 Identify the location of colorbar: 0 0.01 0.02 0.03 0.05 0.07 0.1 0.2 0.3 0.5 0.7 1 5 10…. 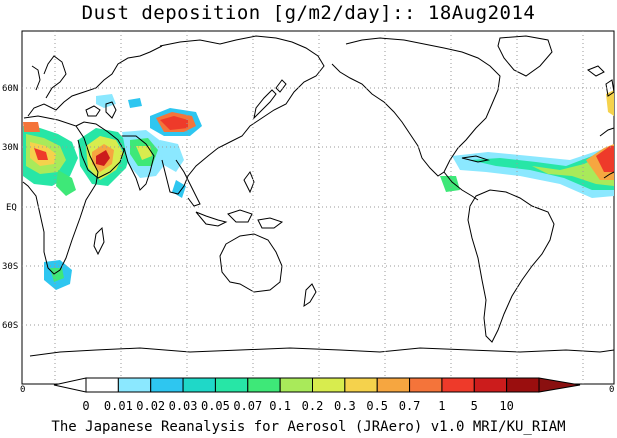
(317, 395).